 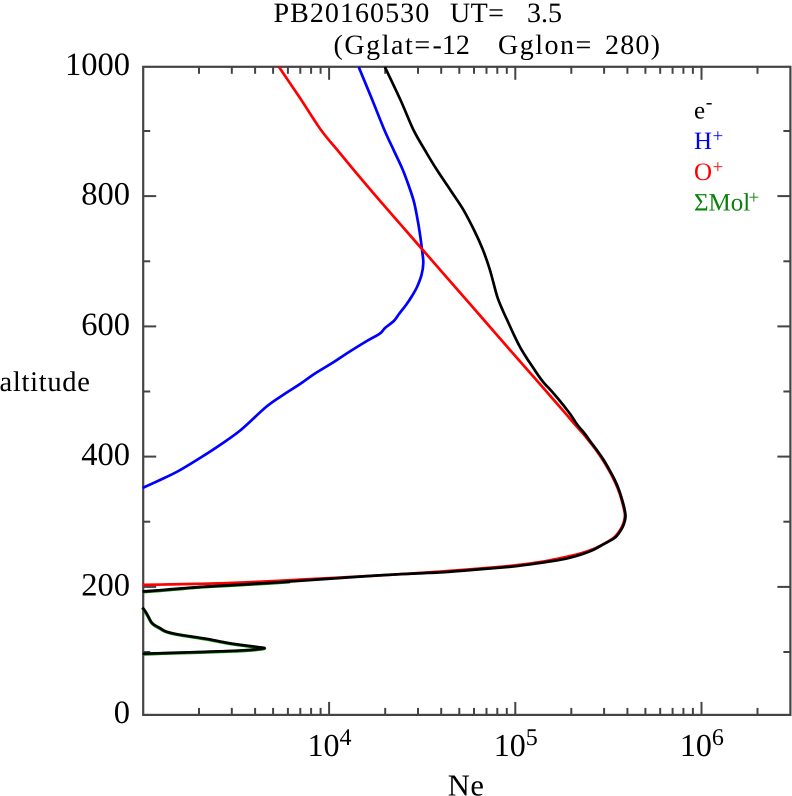 I want to click on svg-text: Gglon=, so click(x=545, y=45).